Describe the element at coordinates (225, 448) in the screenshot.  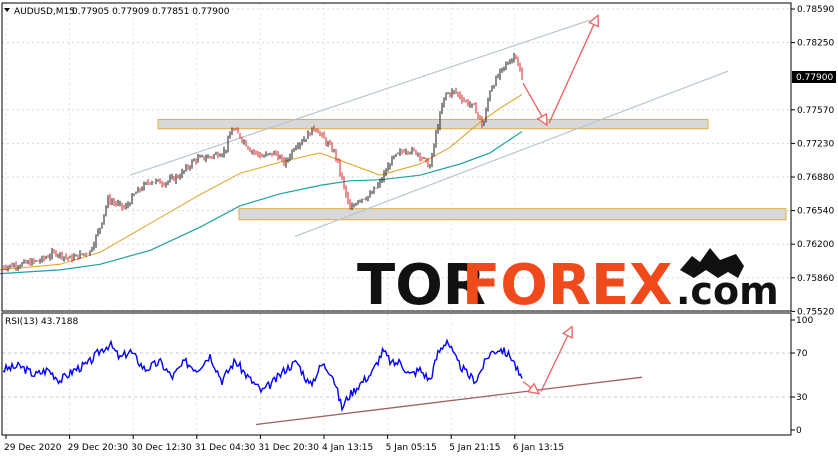
I see `time-tick-label: 31 Dec 04:30` at that location.